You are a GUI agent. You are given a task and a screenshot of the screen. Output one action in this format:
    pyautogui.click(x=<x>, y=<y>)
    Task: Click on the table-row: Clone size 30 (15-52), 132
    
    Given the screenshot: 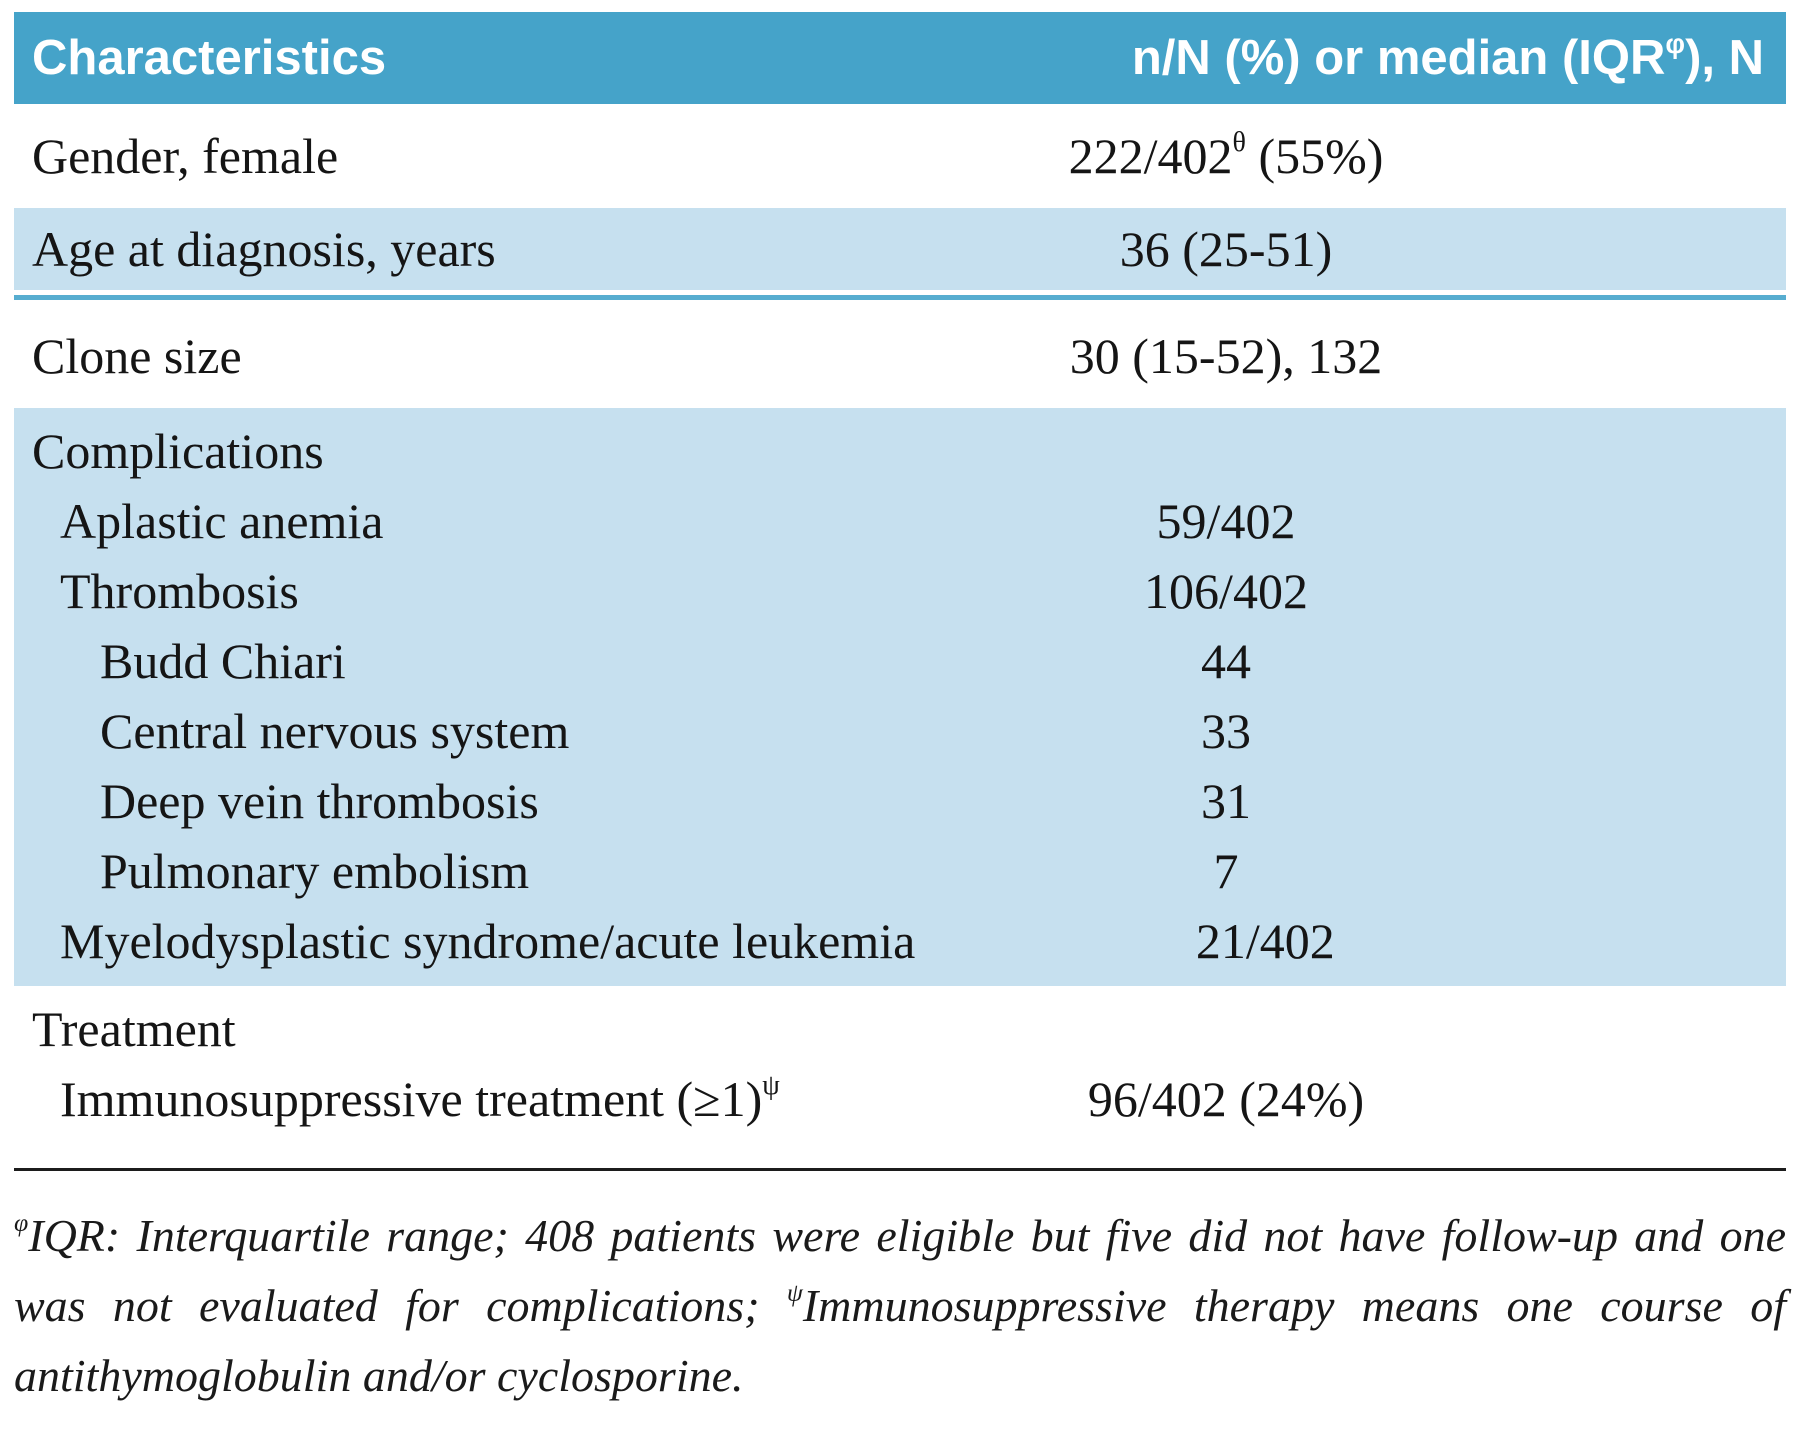 What is the action you would take?
    pyautogui.click(x=900, y=356)
    